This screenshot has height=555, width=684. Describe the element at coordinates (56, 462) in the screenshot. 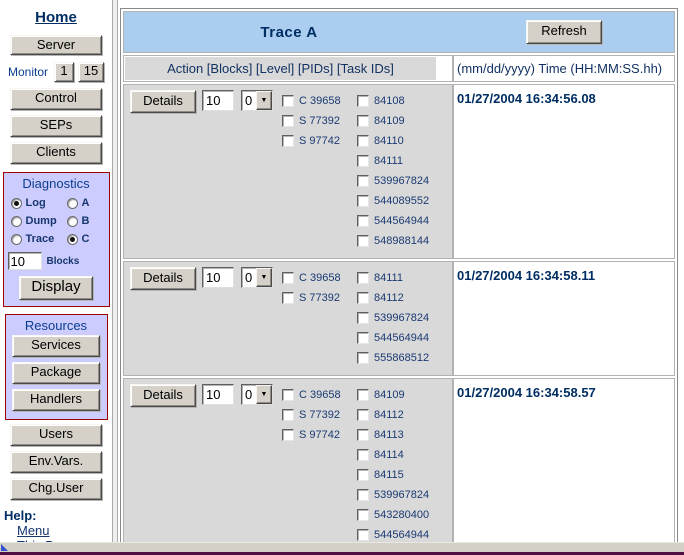

I see `sidebar-button-envvars: Env.Vars.` at that location.